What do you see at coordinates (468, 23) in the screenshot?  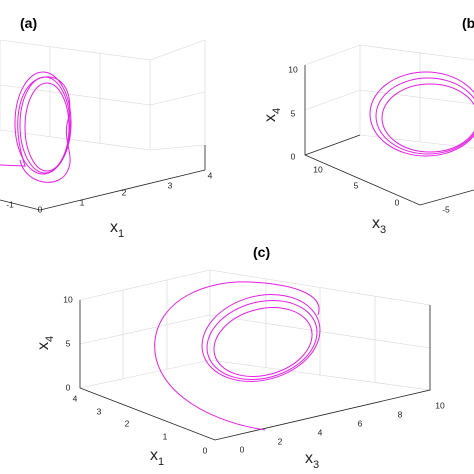 I see `panel-label: (b` at bounding box center [468, 23].